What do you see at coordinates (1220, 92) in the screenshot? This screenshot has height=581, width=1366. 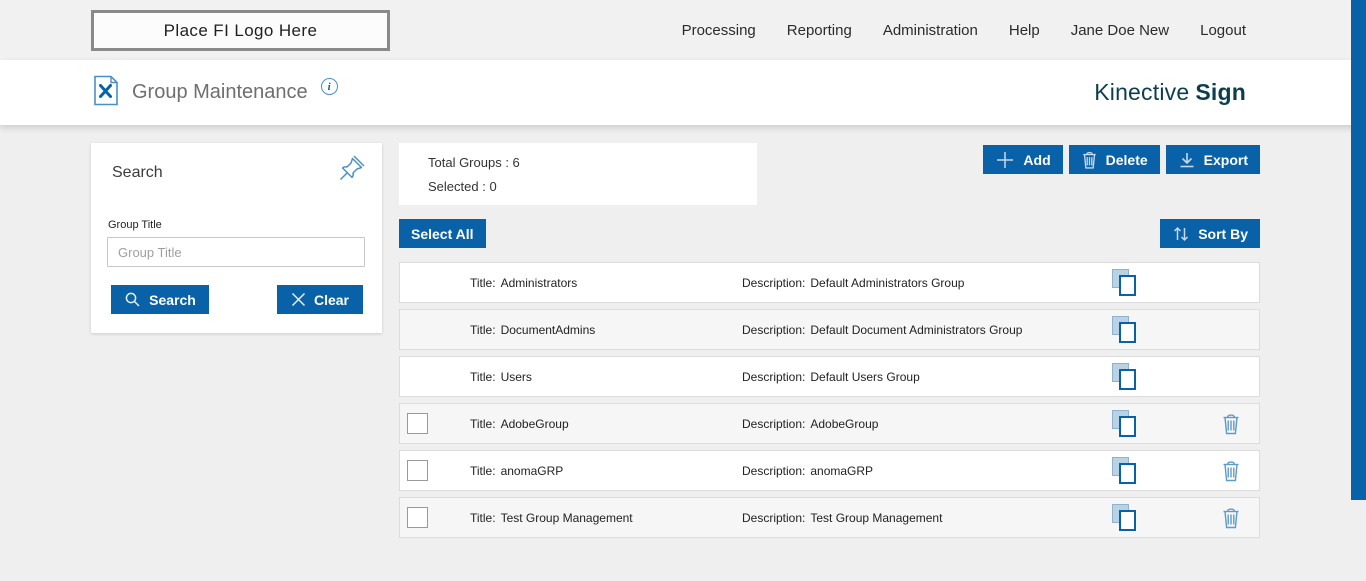 I see `brand-product: Sign` at bounding box center [1220, 92].